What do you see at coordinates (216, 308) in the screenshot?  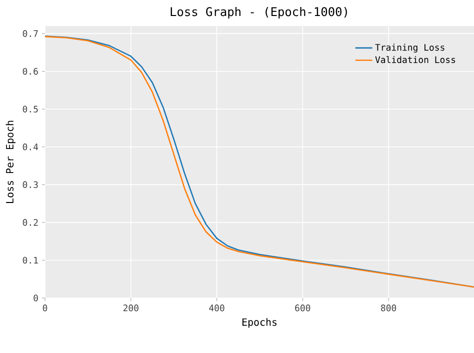 I see `x-tick-label: 400` at bounding box center [216, 308].